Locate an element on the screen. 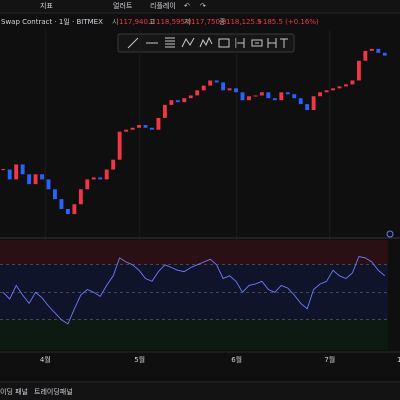 The height and width of the screenshot is (400, 400). drawing-toolbar-frame is located at coordinates (206, 43).